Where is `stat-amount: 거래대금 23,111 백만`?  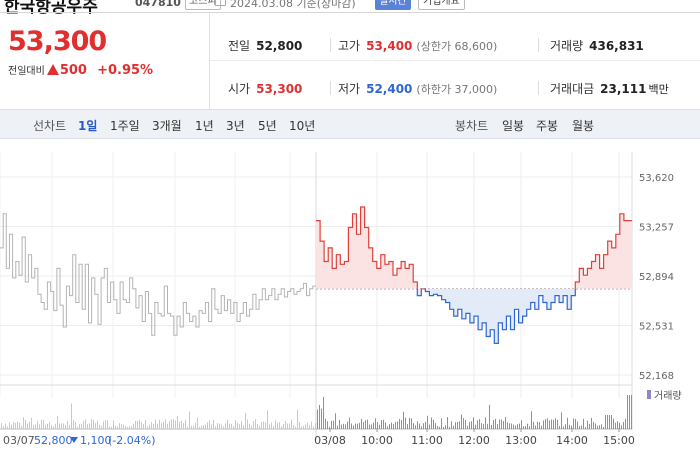 stat-amount: 거래대금 23,111 백만 is located at coordinates (609, 88).